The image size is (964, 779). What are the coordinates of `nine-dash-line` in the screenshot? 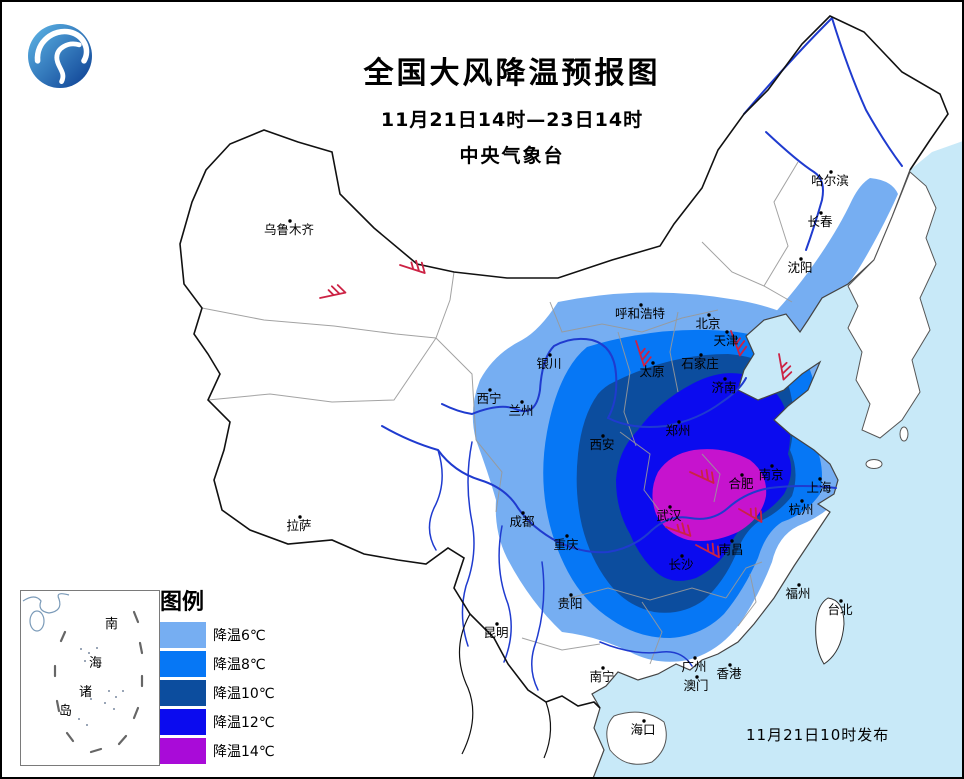 It's located at (98, 682).